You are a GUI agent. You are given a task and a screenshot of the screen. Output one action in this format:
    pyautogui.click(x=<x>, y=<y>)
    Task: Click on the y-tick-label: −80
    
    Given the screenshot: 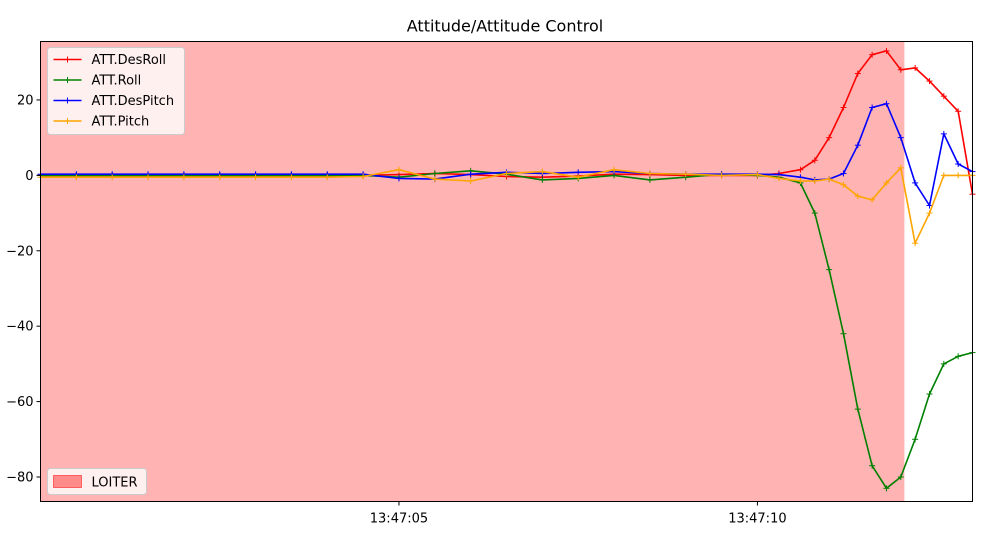 What is the action you would take?
    pyautogui.click(x=19, y=477)
    